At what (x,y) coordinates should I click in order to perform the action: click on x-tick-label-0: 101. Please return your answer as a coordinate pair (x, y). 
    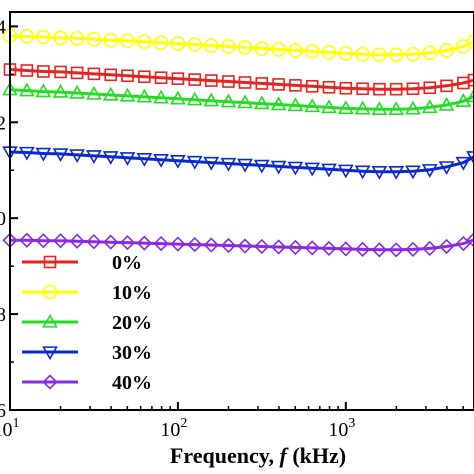
    Looking at the image, I should click on (10, 428).